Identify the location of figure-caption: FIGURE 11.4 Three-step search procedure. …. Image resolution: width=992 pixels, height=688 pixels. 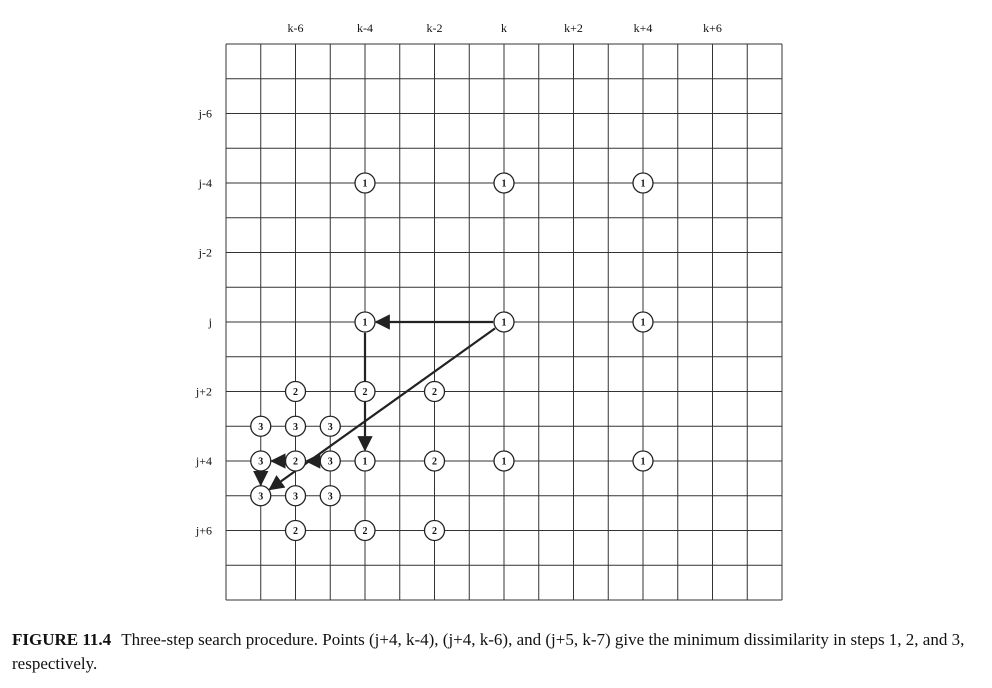
(496, 652).